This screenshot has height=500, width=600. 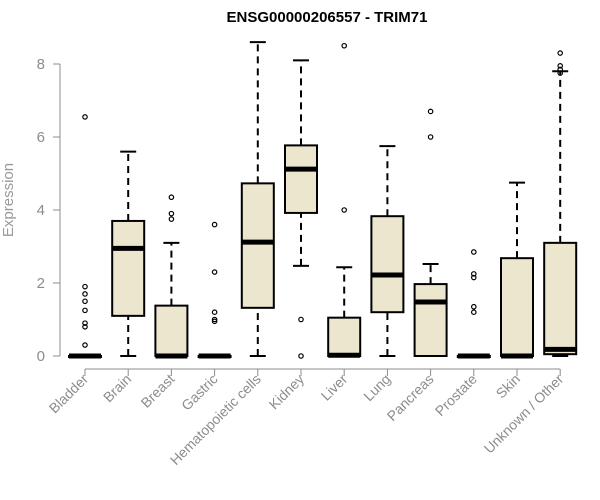 What do you see at coordinates (8, 200) in the screenshot?
I see `y-axis-label: Expression` at bounding box center [8, 200].